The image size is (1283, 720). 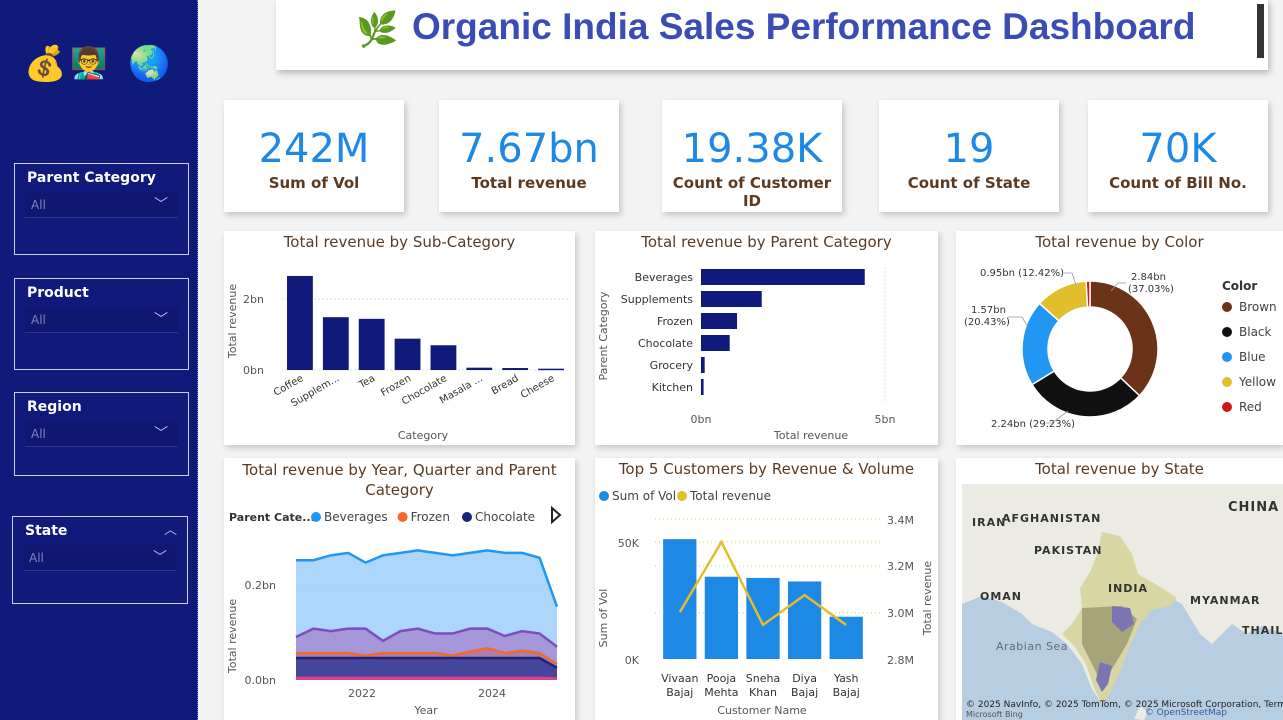 I want to click on kpi-label: Count of Customer ID, so click(x=752, y=192).